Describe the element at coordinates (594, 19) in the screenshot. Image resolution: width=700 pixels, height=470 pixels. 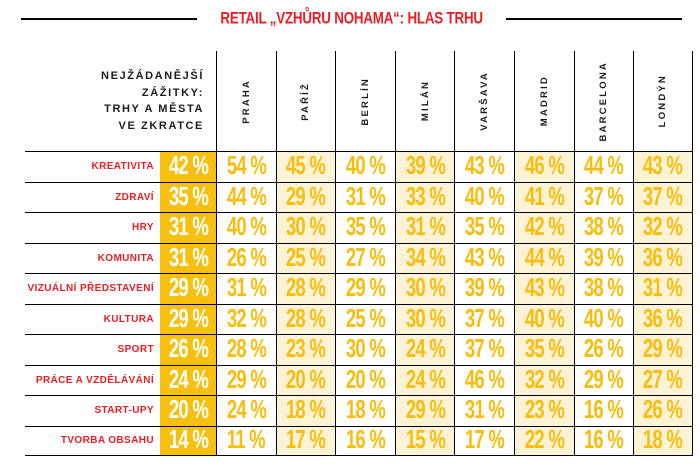
I see `title-rule-right` at that location.